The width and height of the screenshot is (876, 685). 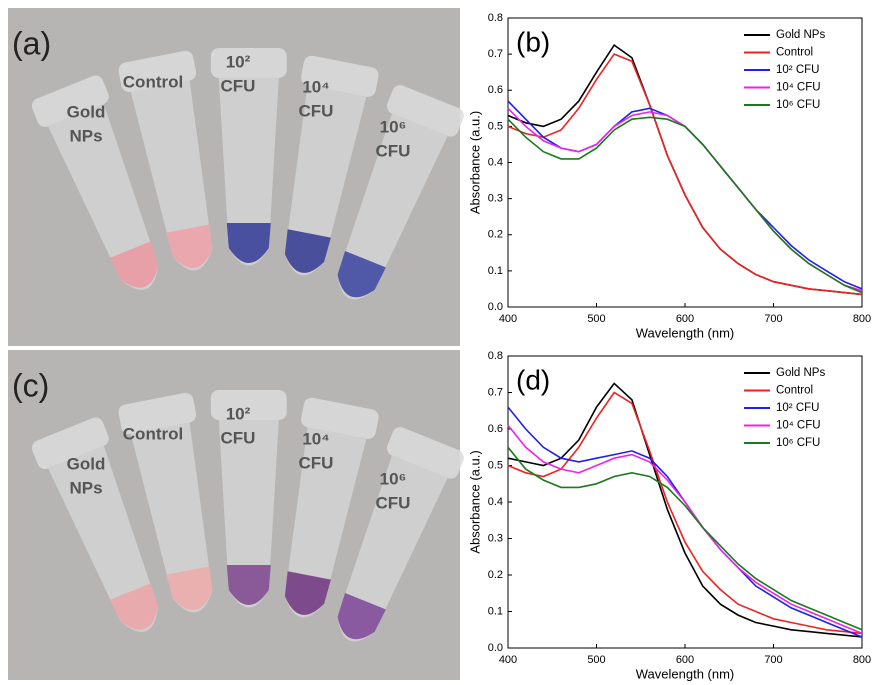 I want to click on tube-label: 10², so click(x=238, y=61).